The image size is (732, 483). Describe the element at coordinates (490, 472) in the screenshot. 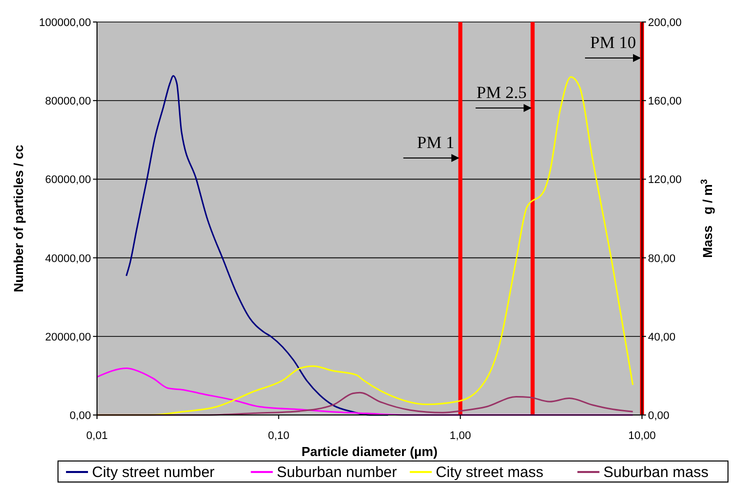

I see `legend-label: City street mass` at that location.